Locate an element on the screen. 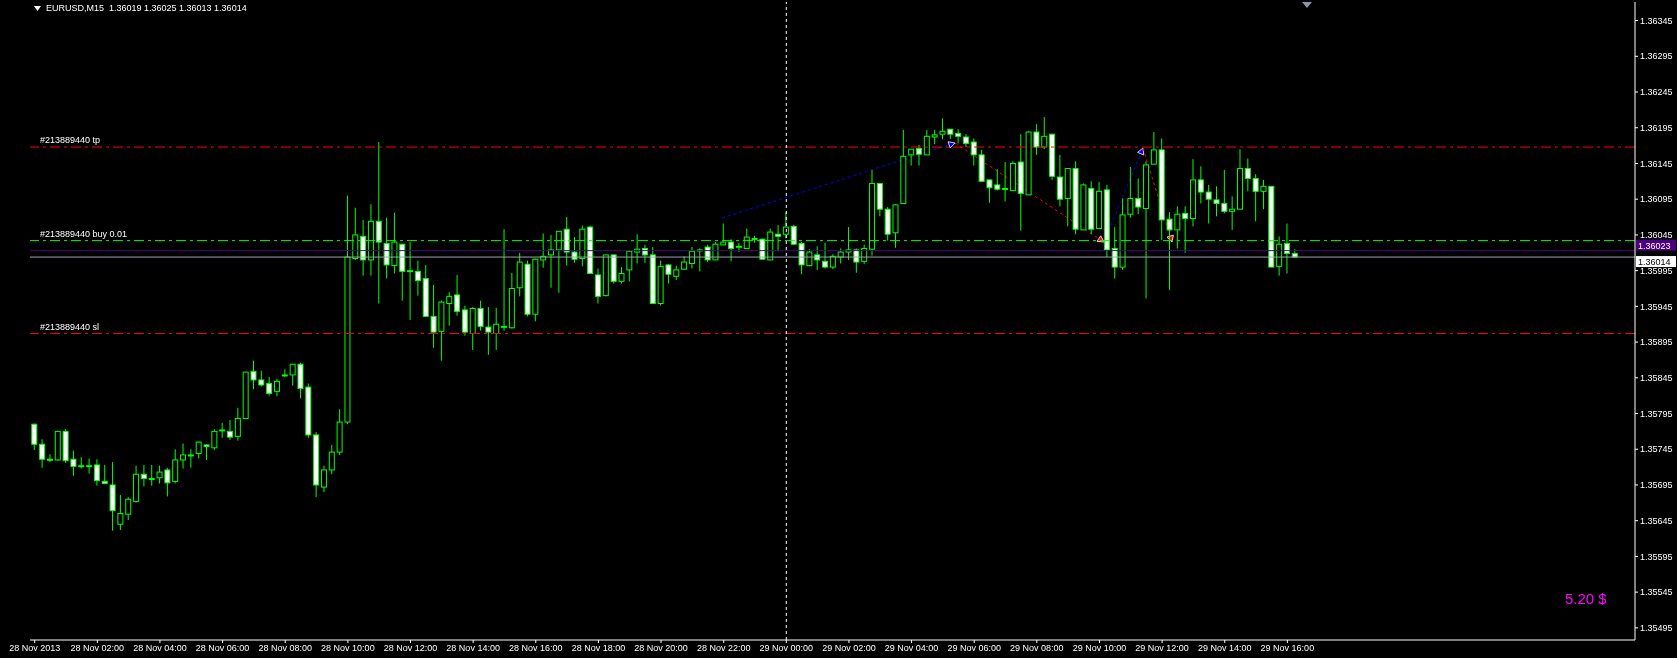 The height and width of the screenshot is (658, 1677). x-tick-label: 28 Nov 08:00 is located at coordinates (285, 648).